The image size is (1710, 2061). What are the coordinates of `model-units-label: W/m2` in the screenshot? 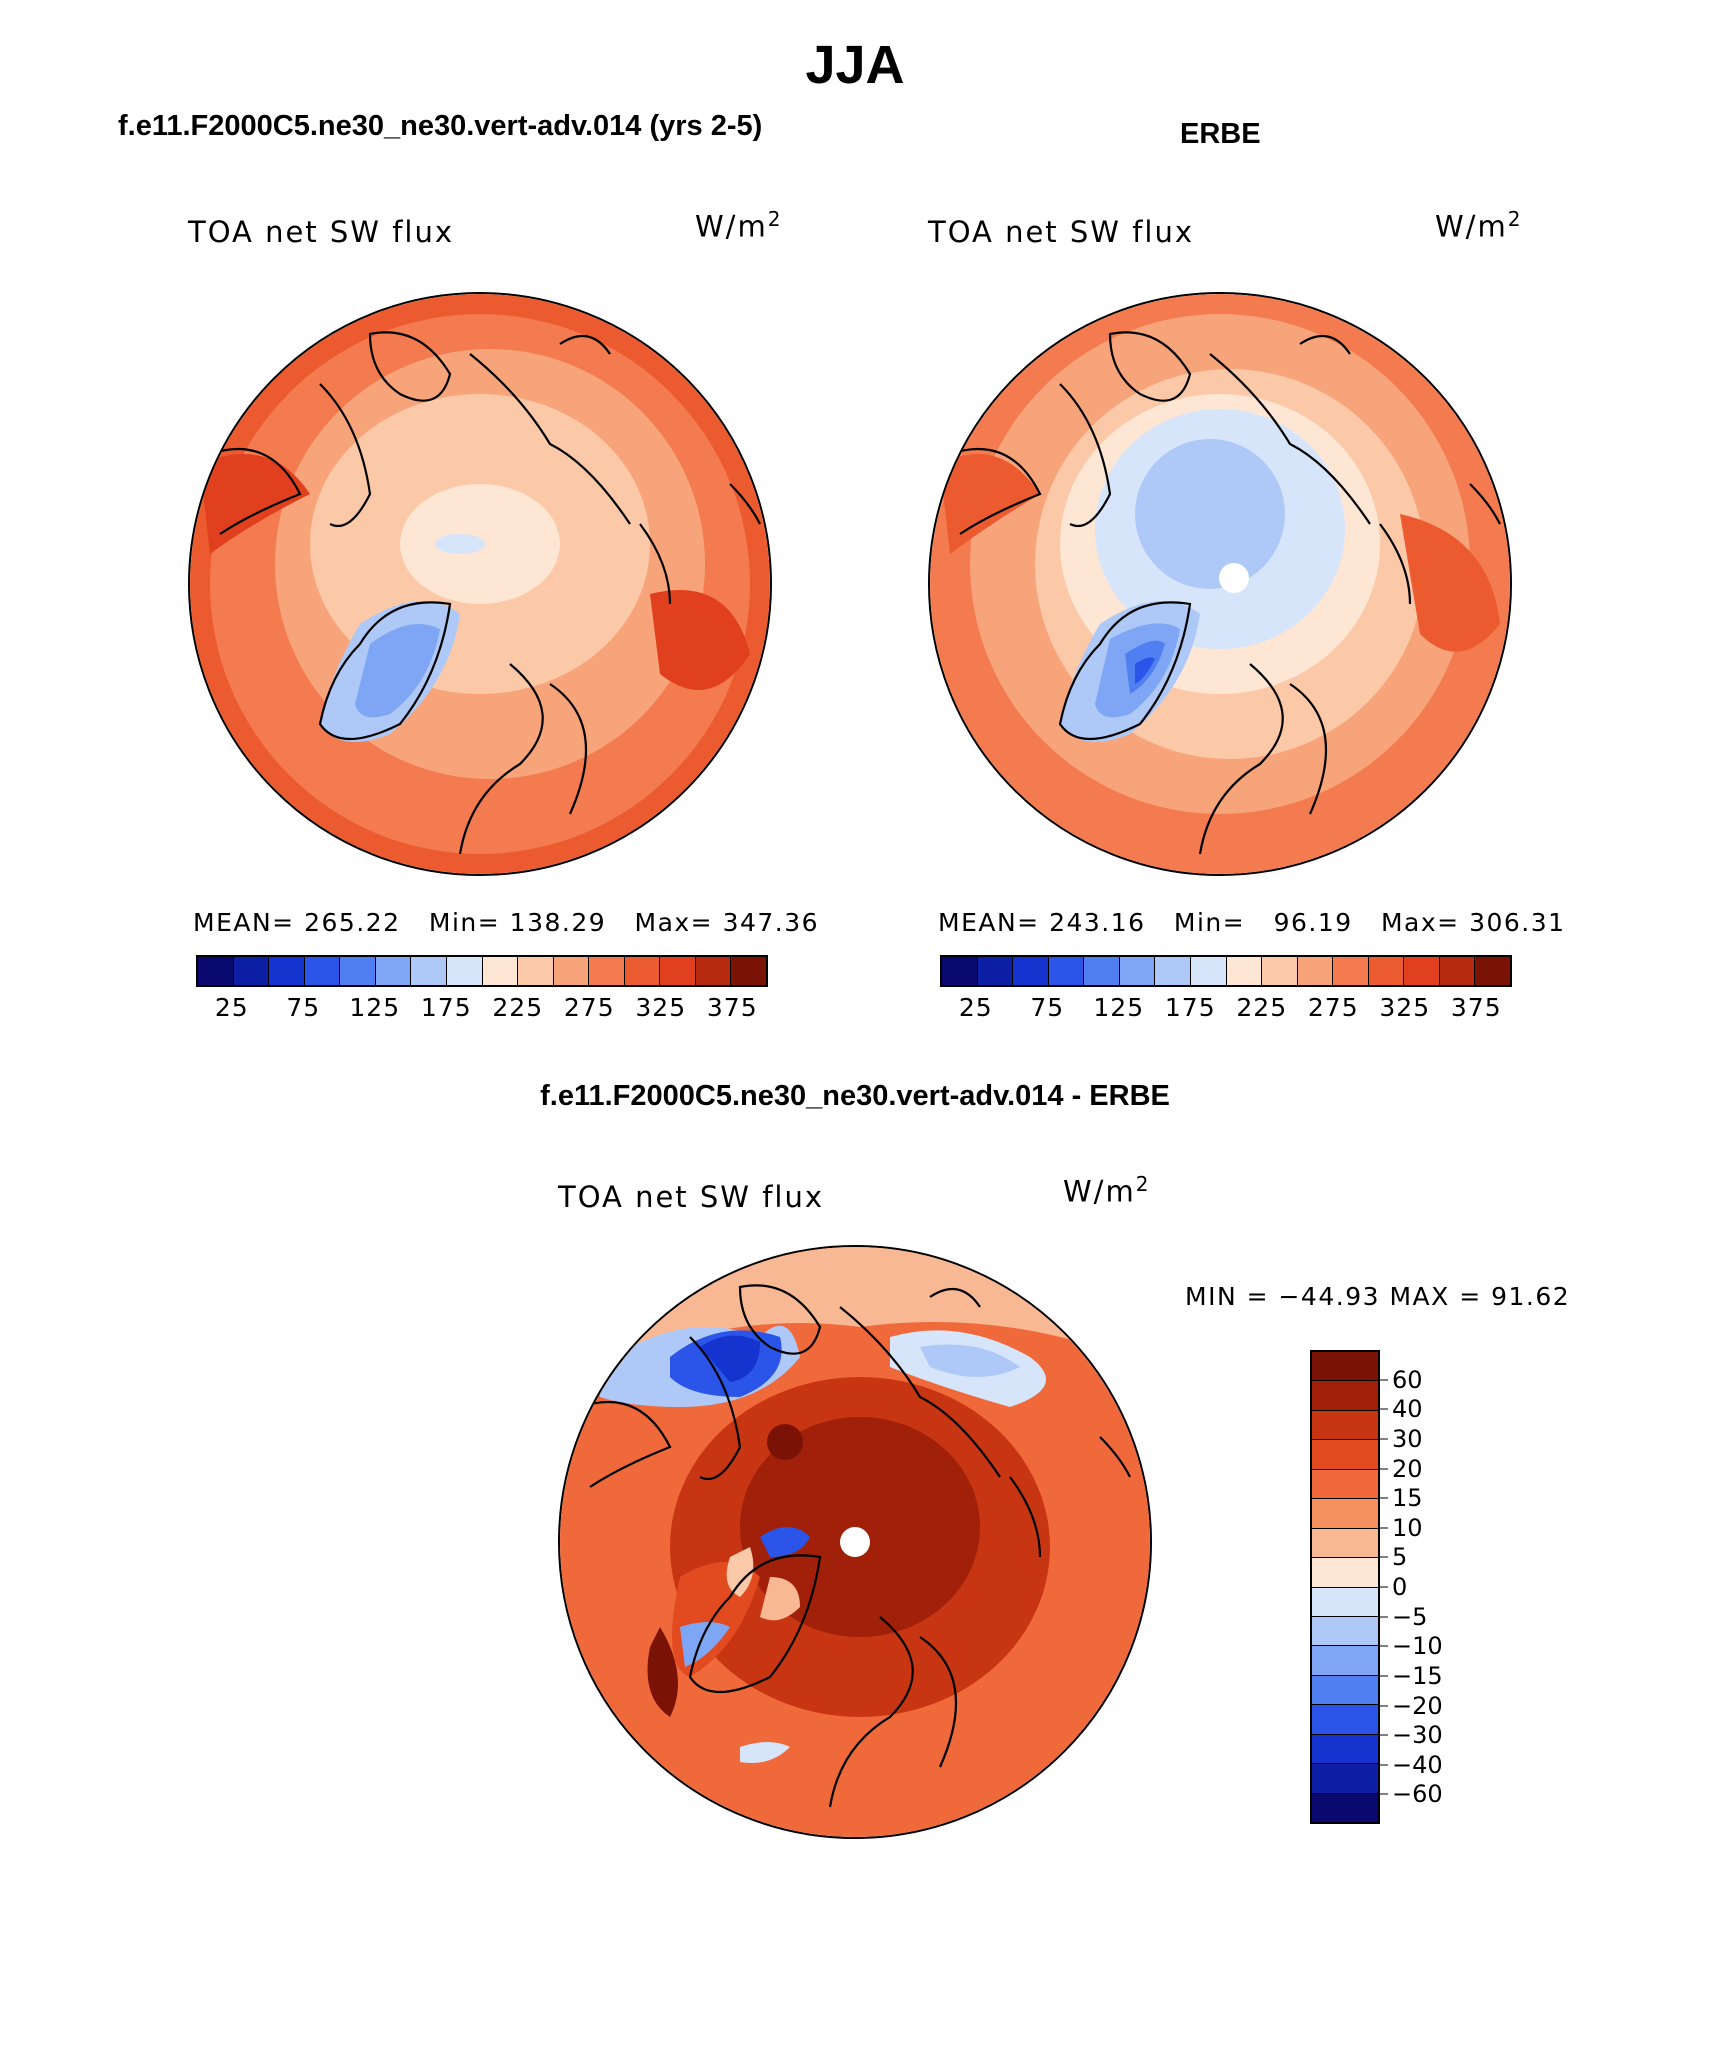 It's located at (739, 225).